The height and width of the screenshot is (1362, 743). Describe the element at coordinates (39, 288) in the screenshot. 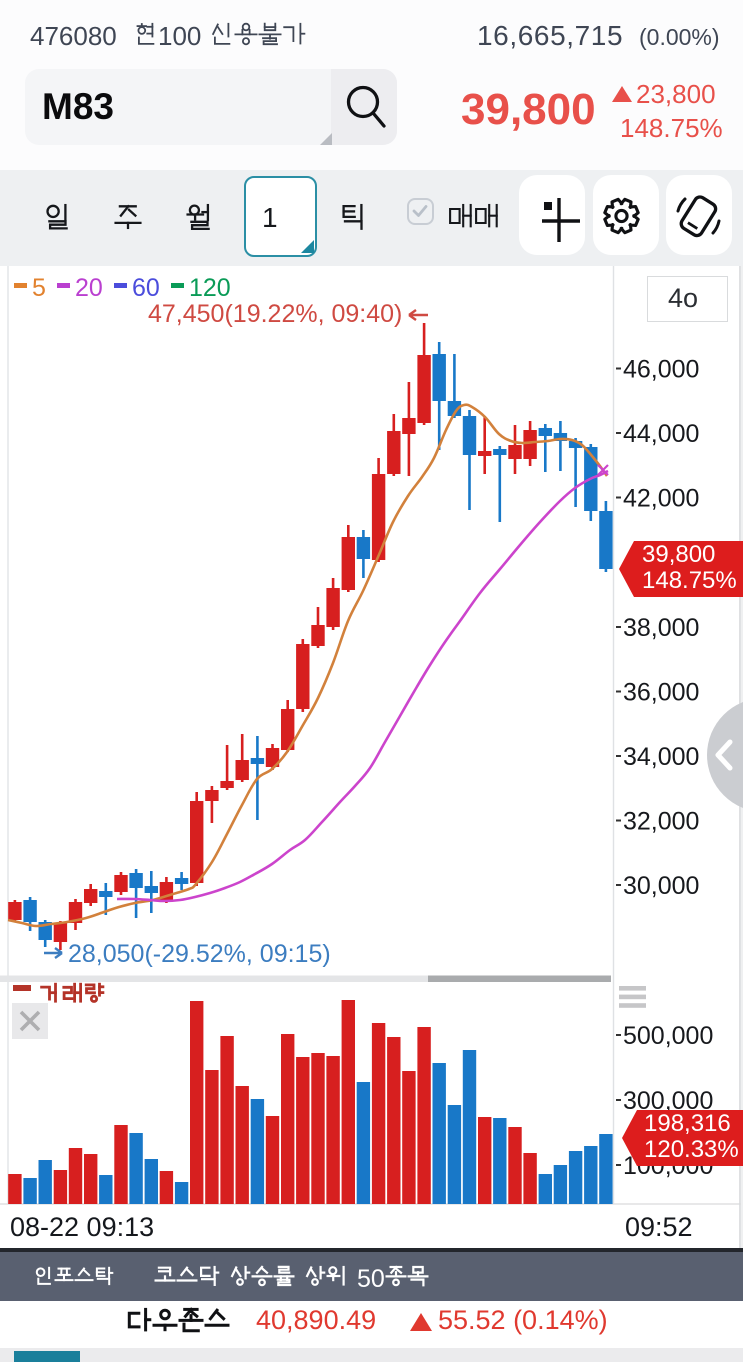

I see `svg-text: 5` at that location.